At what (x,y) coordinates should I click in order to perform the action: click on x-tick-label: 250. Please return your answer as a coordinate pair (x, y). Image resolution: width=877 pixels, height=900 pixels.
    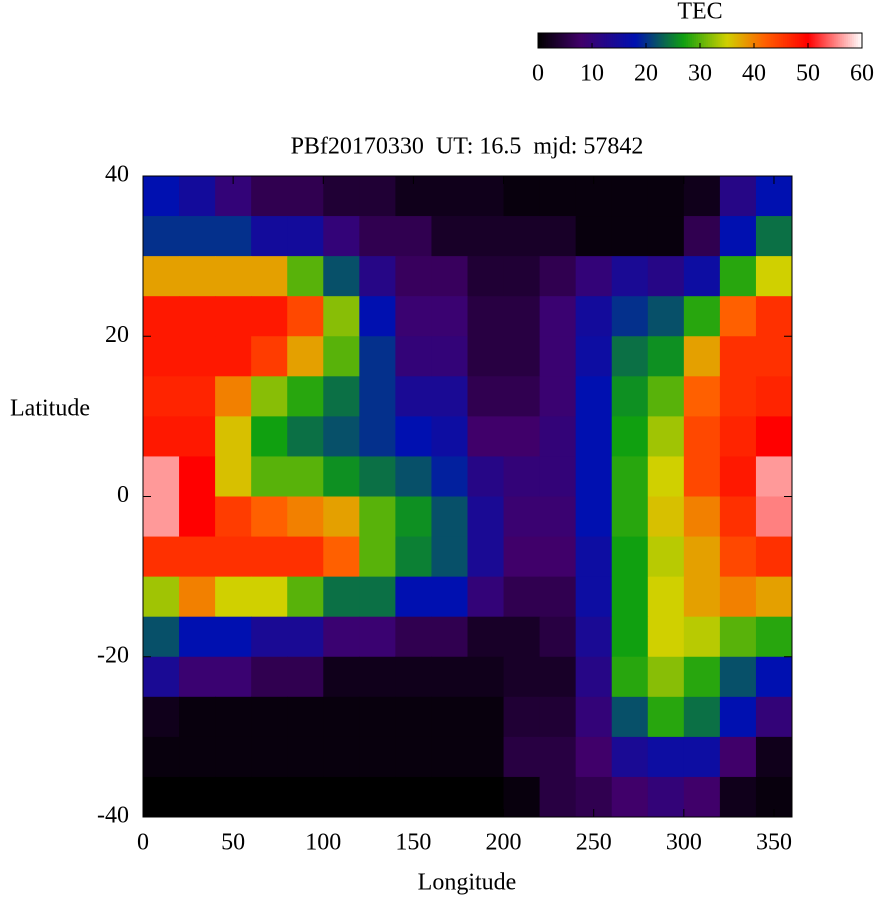
    Looking at the image, I should click on (594, 843).